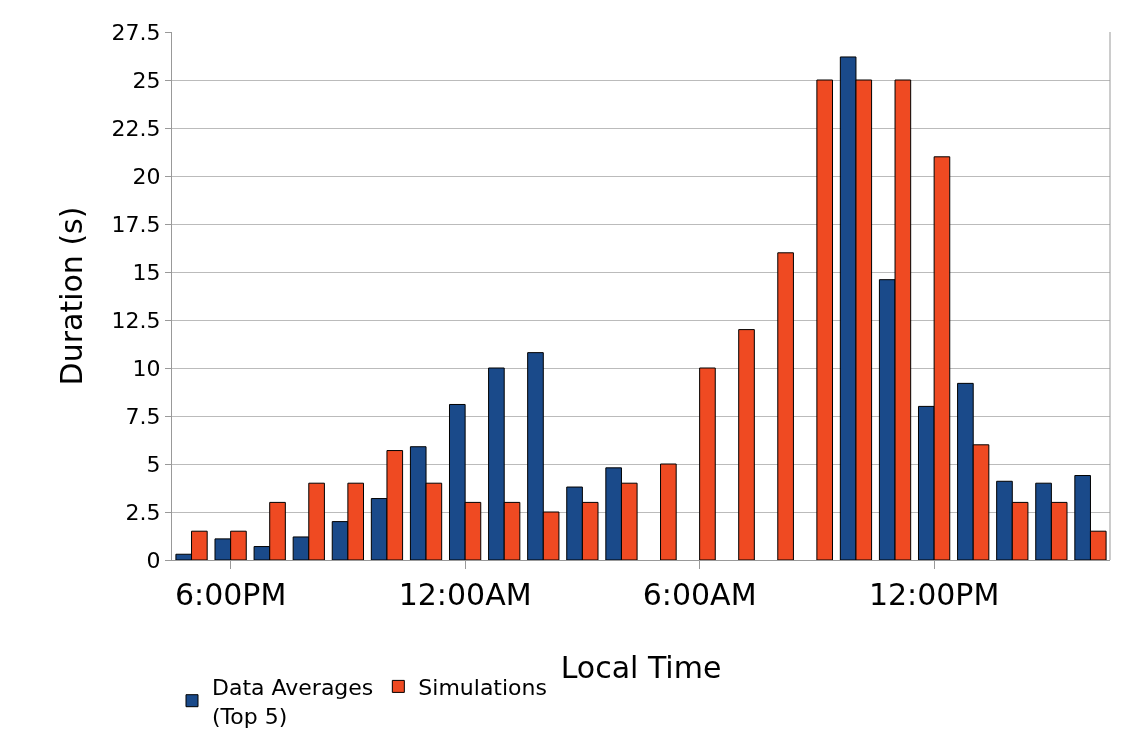 This screenshot has height=749, width=1130. What do you see at coordinates (641, 667) in the screenshot?
I see `x-axis-title: Local Time` at bounding box center [641, 667].